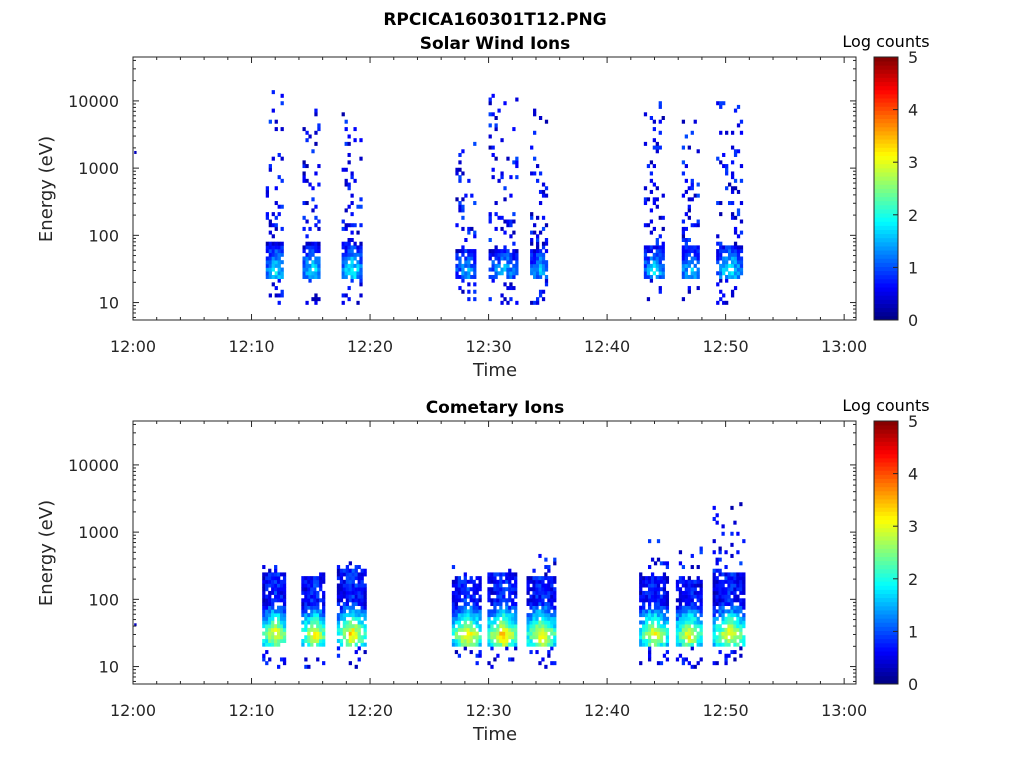  What do you see at coordinates (913, 57) in the screenshot?
I see `colorbar-tick-label: 5` at bounding box center [913, 57].